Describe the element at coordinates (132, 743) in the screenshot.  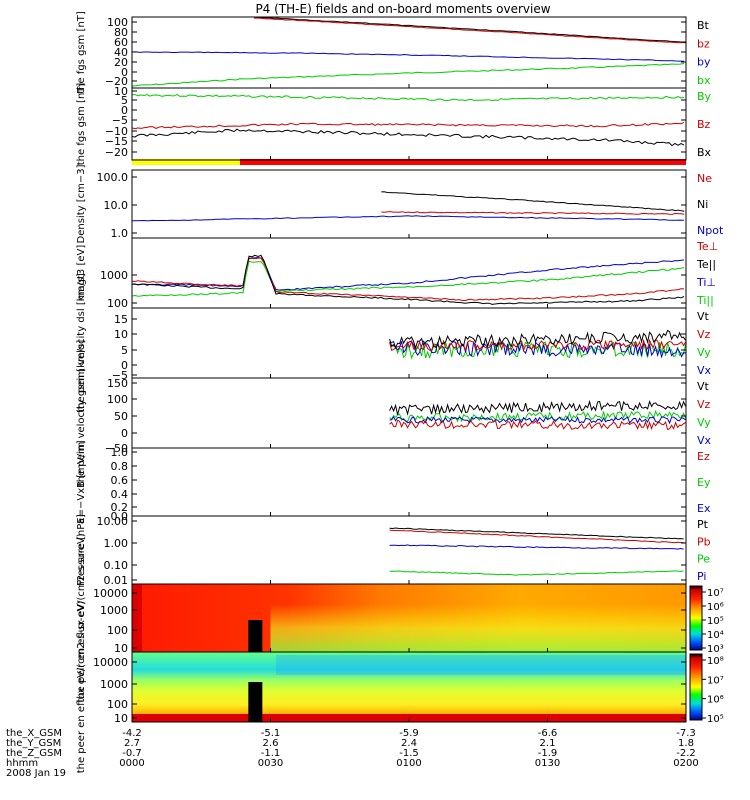
I see `x-annotation-value: 2.7` at that location.